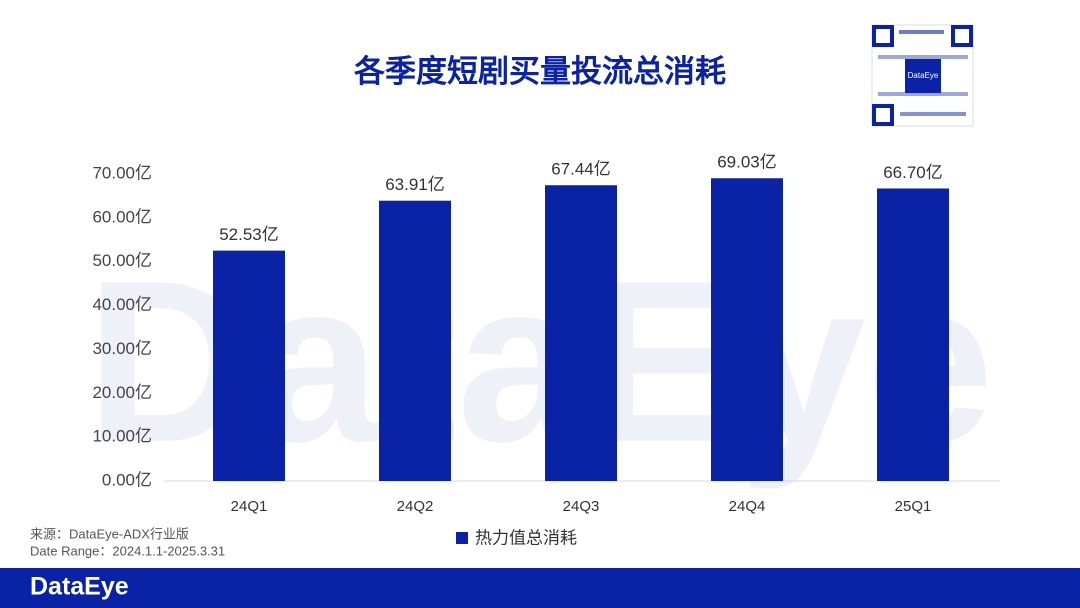  What do you see at coordinates (913, 506) in the screenshot?
I see `x-tick-label: 25Q1` at bounding box center [913, 506].